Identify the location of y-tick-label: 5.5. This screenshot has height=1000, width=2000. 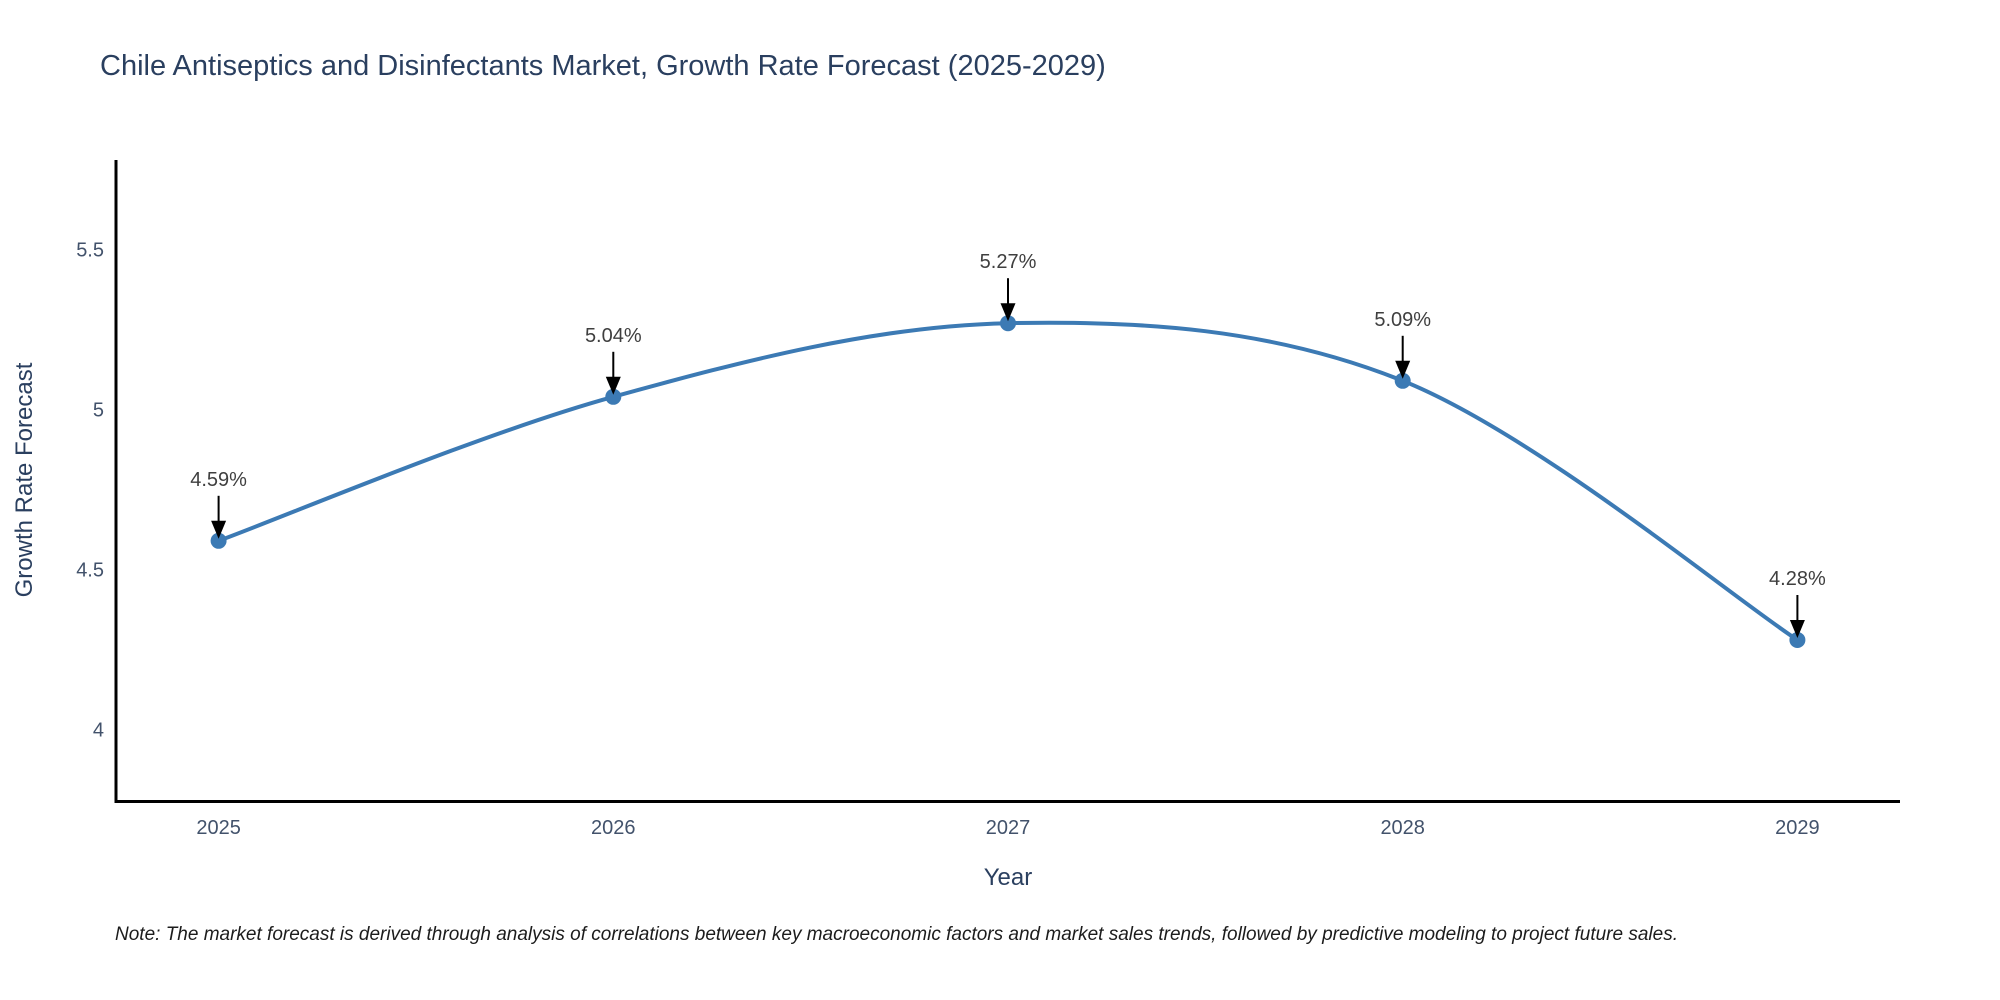
(90, 251).